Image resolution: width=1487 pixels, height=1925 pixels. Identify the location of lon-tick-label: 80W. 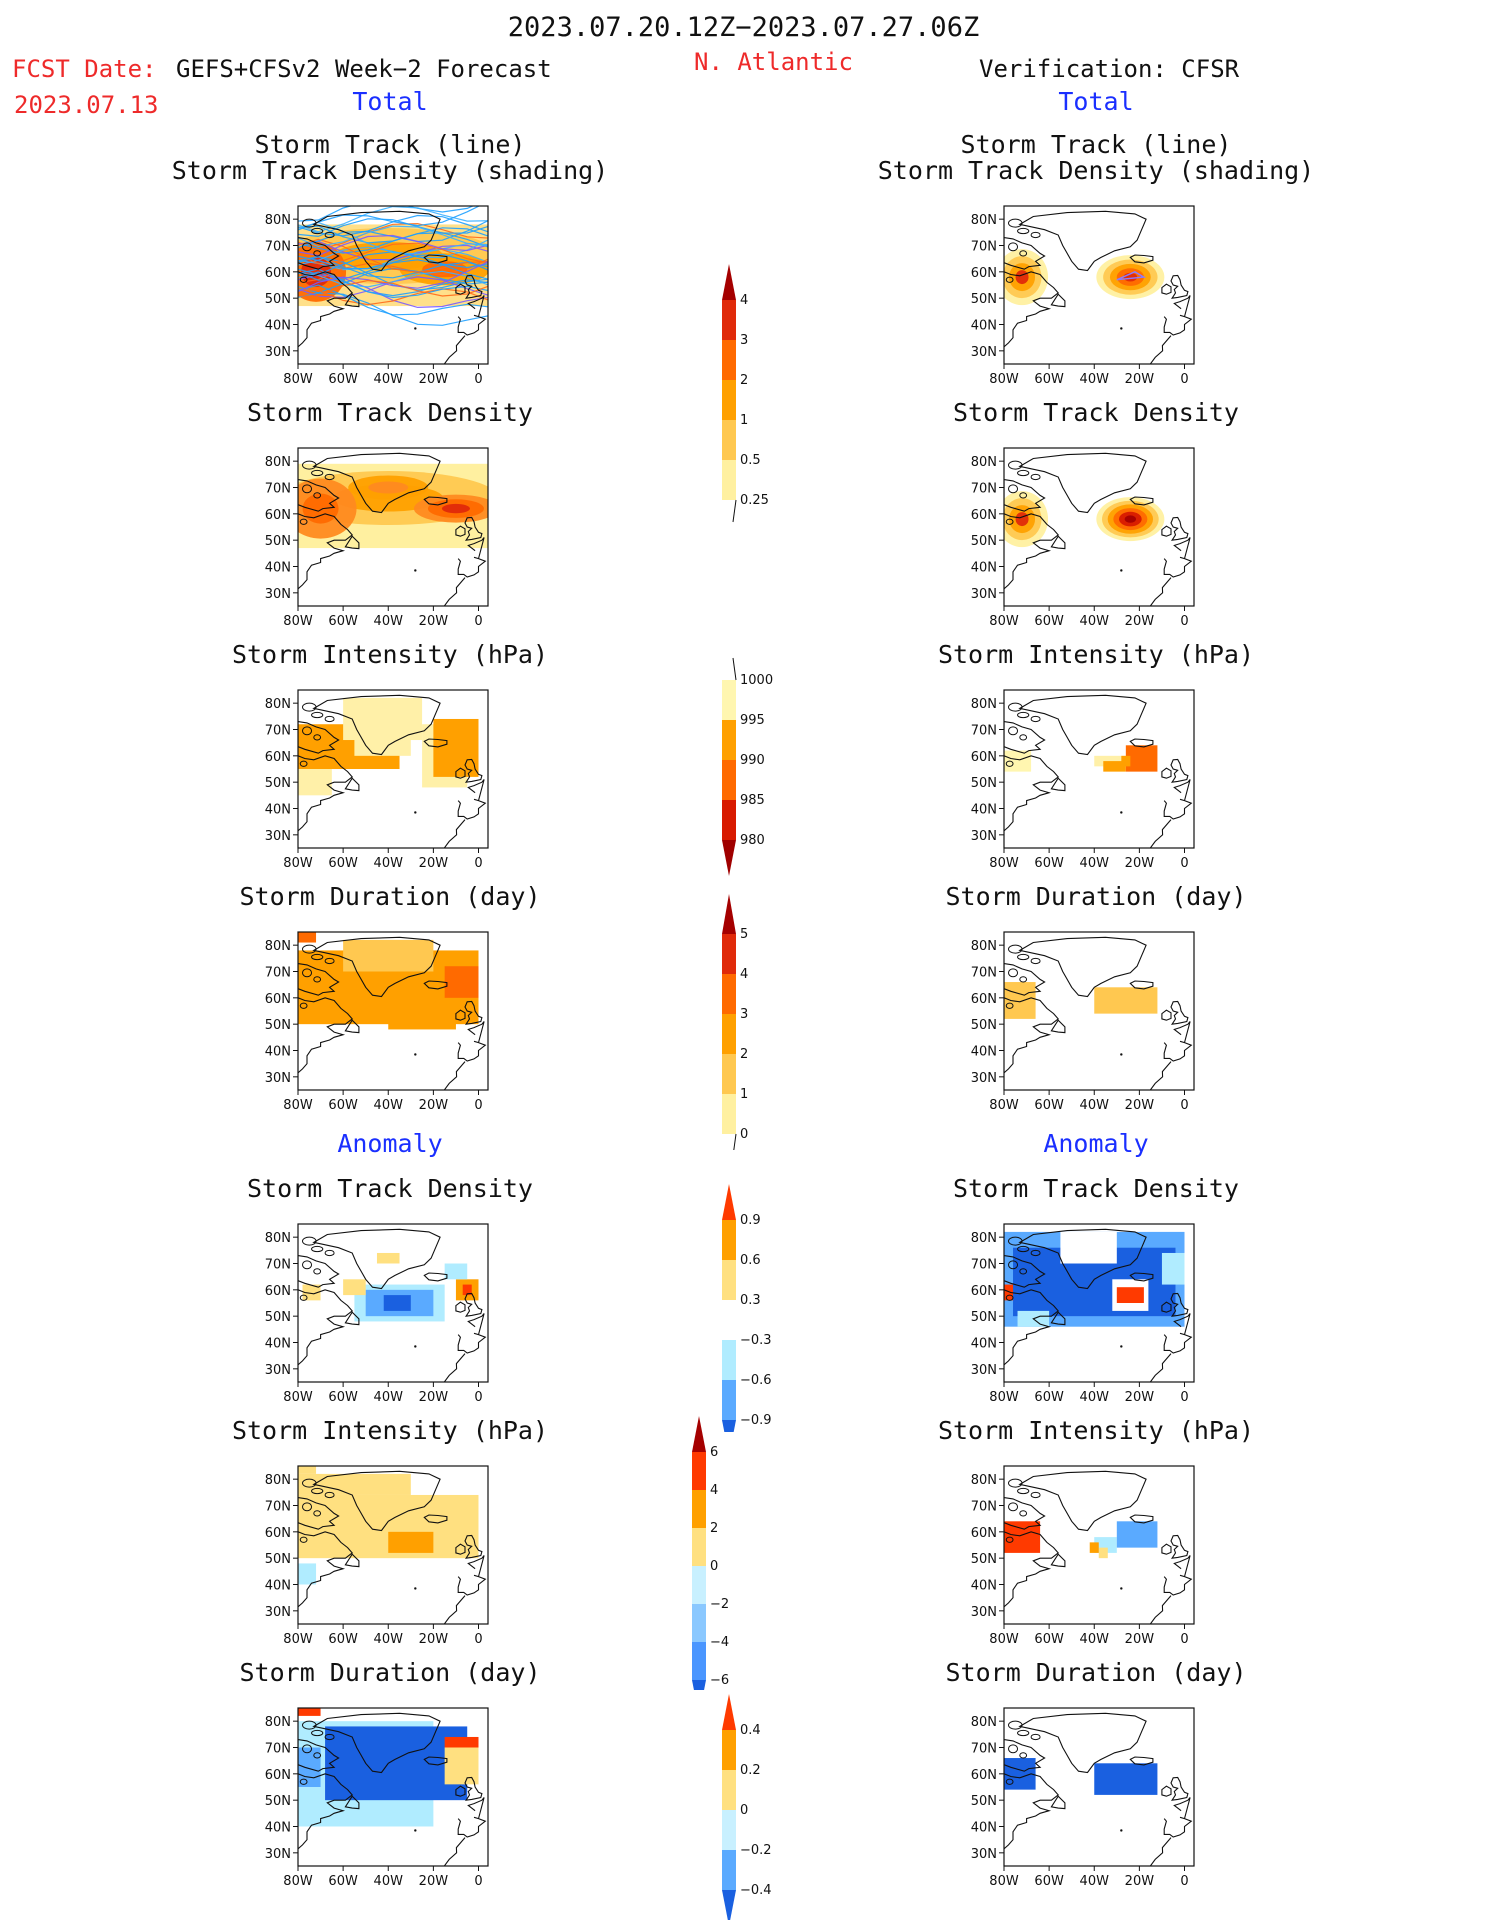
(1004, 1105).